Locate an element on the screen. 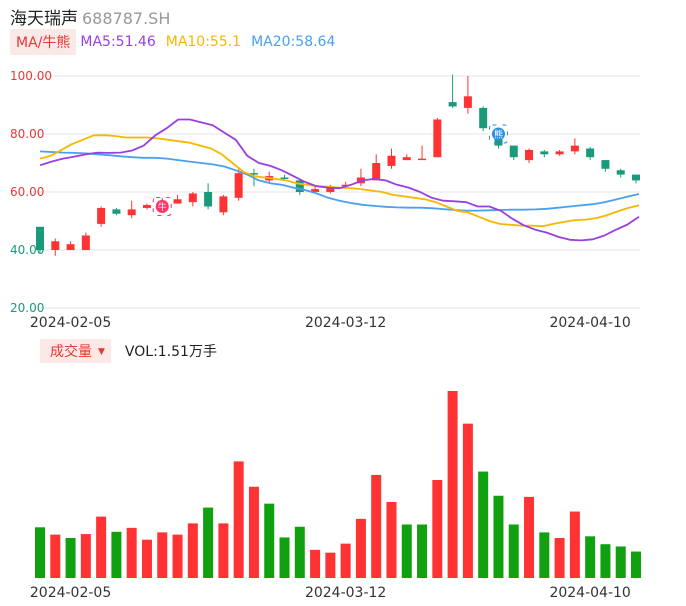 This screenshot has height=606, width=686. ma-indicator-bar: MA/牛熊 MA5:51.46 MA10:55.1 MA20:58.64 is located at coordinates (177, 42).